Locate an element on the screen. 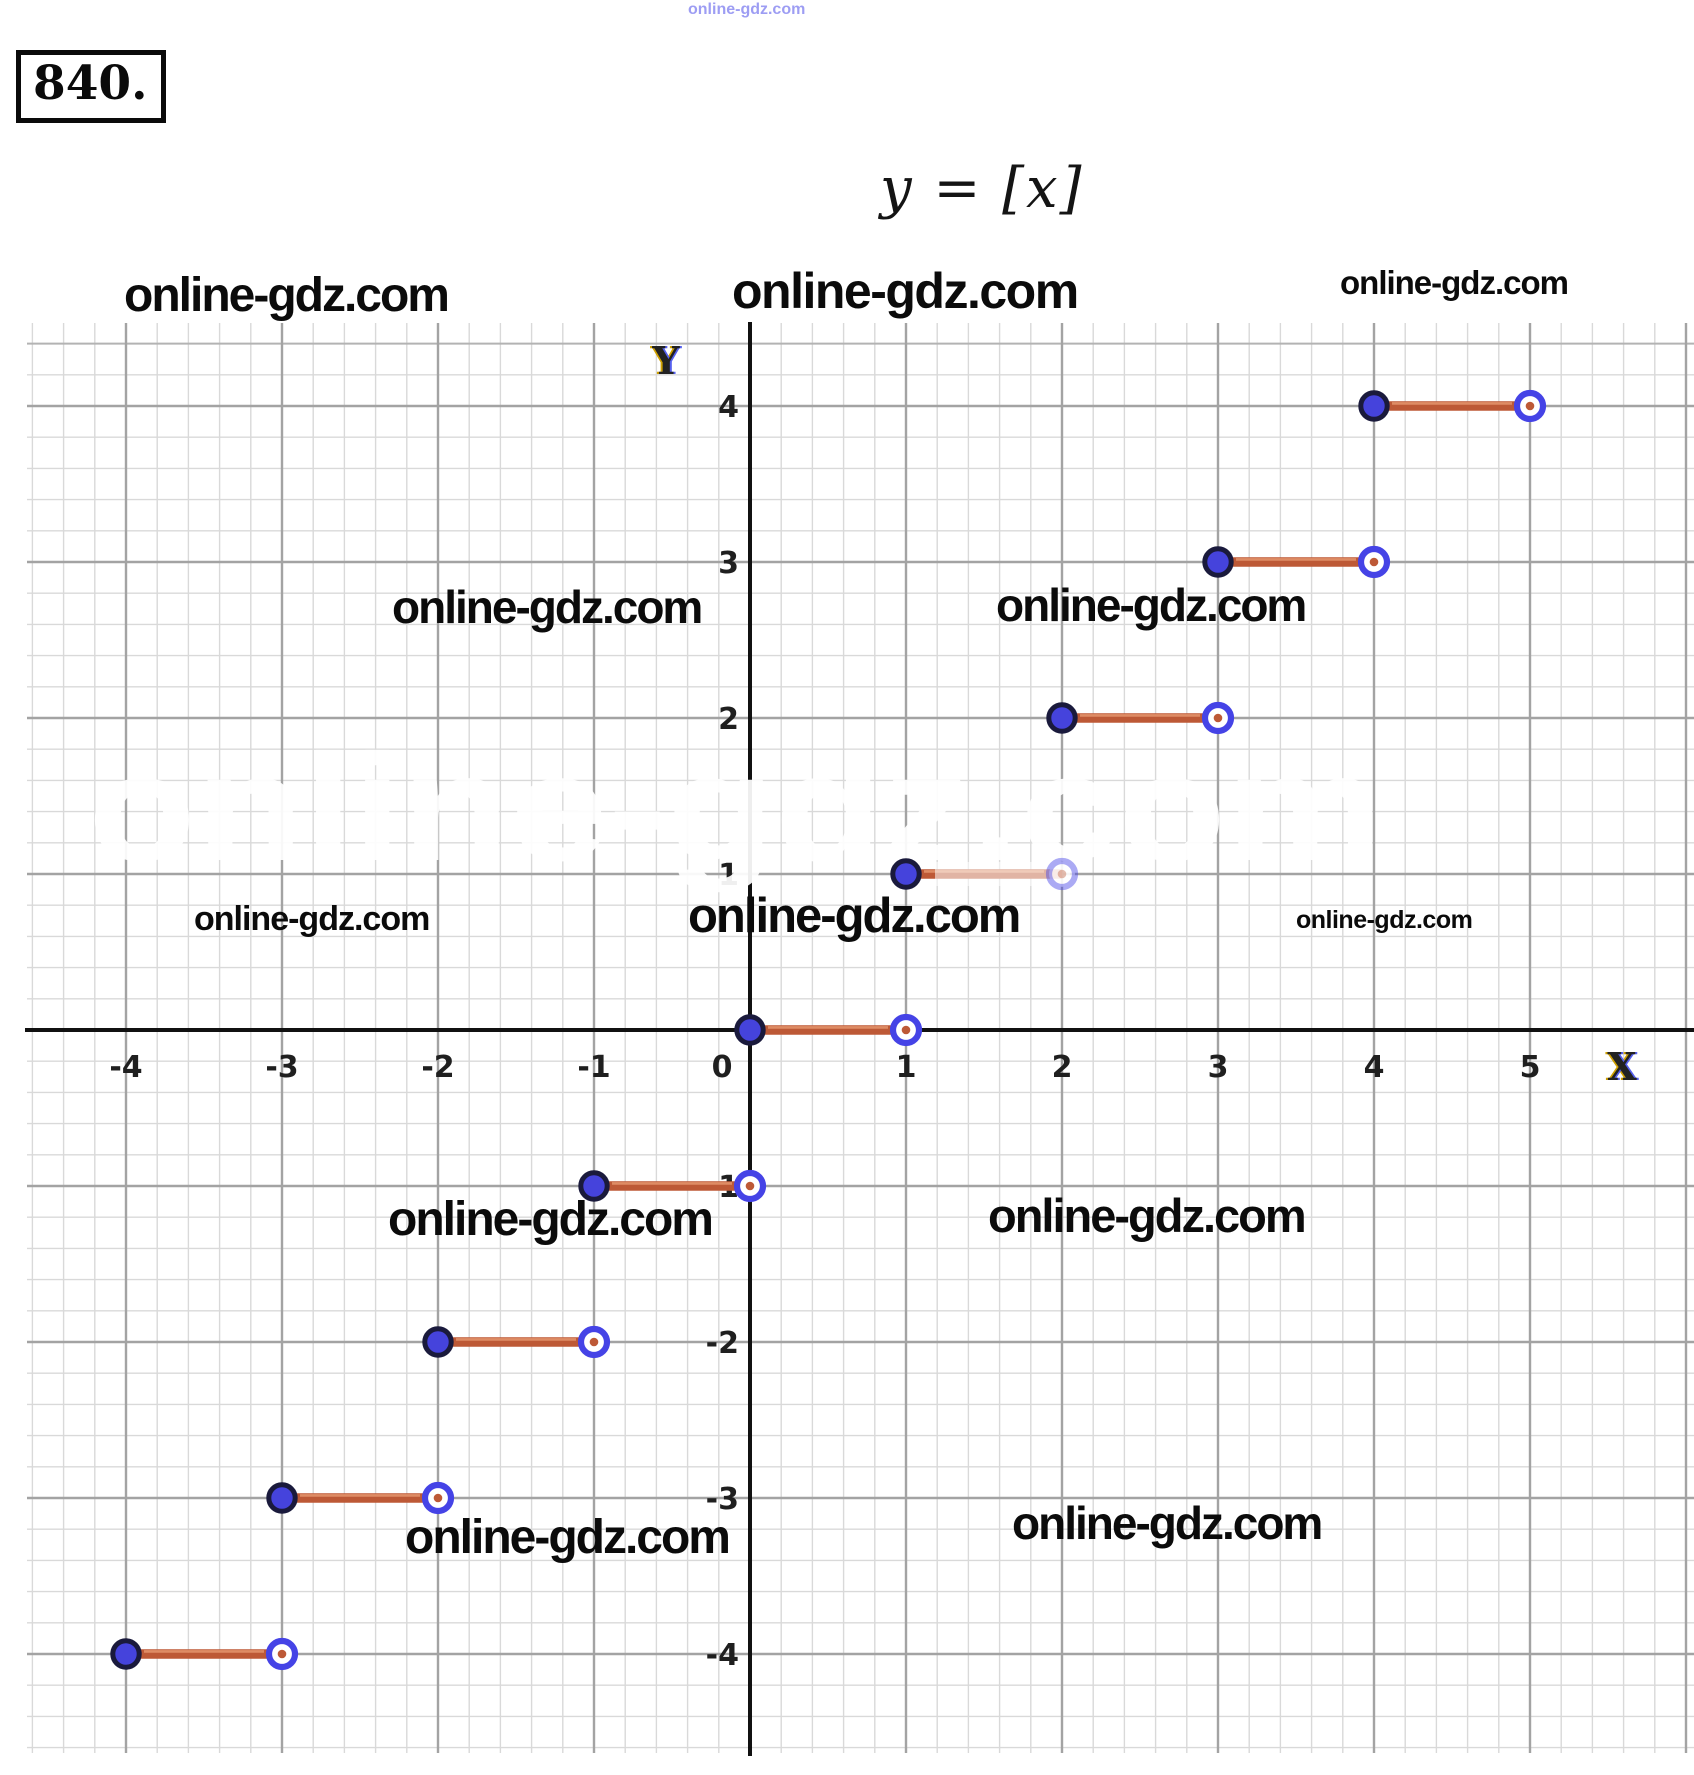 Image resolution: width=1694 pixels, height=1775 pixels. watermark-white-giant: online-gdz.com is located at coordinates (735, 808).